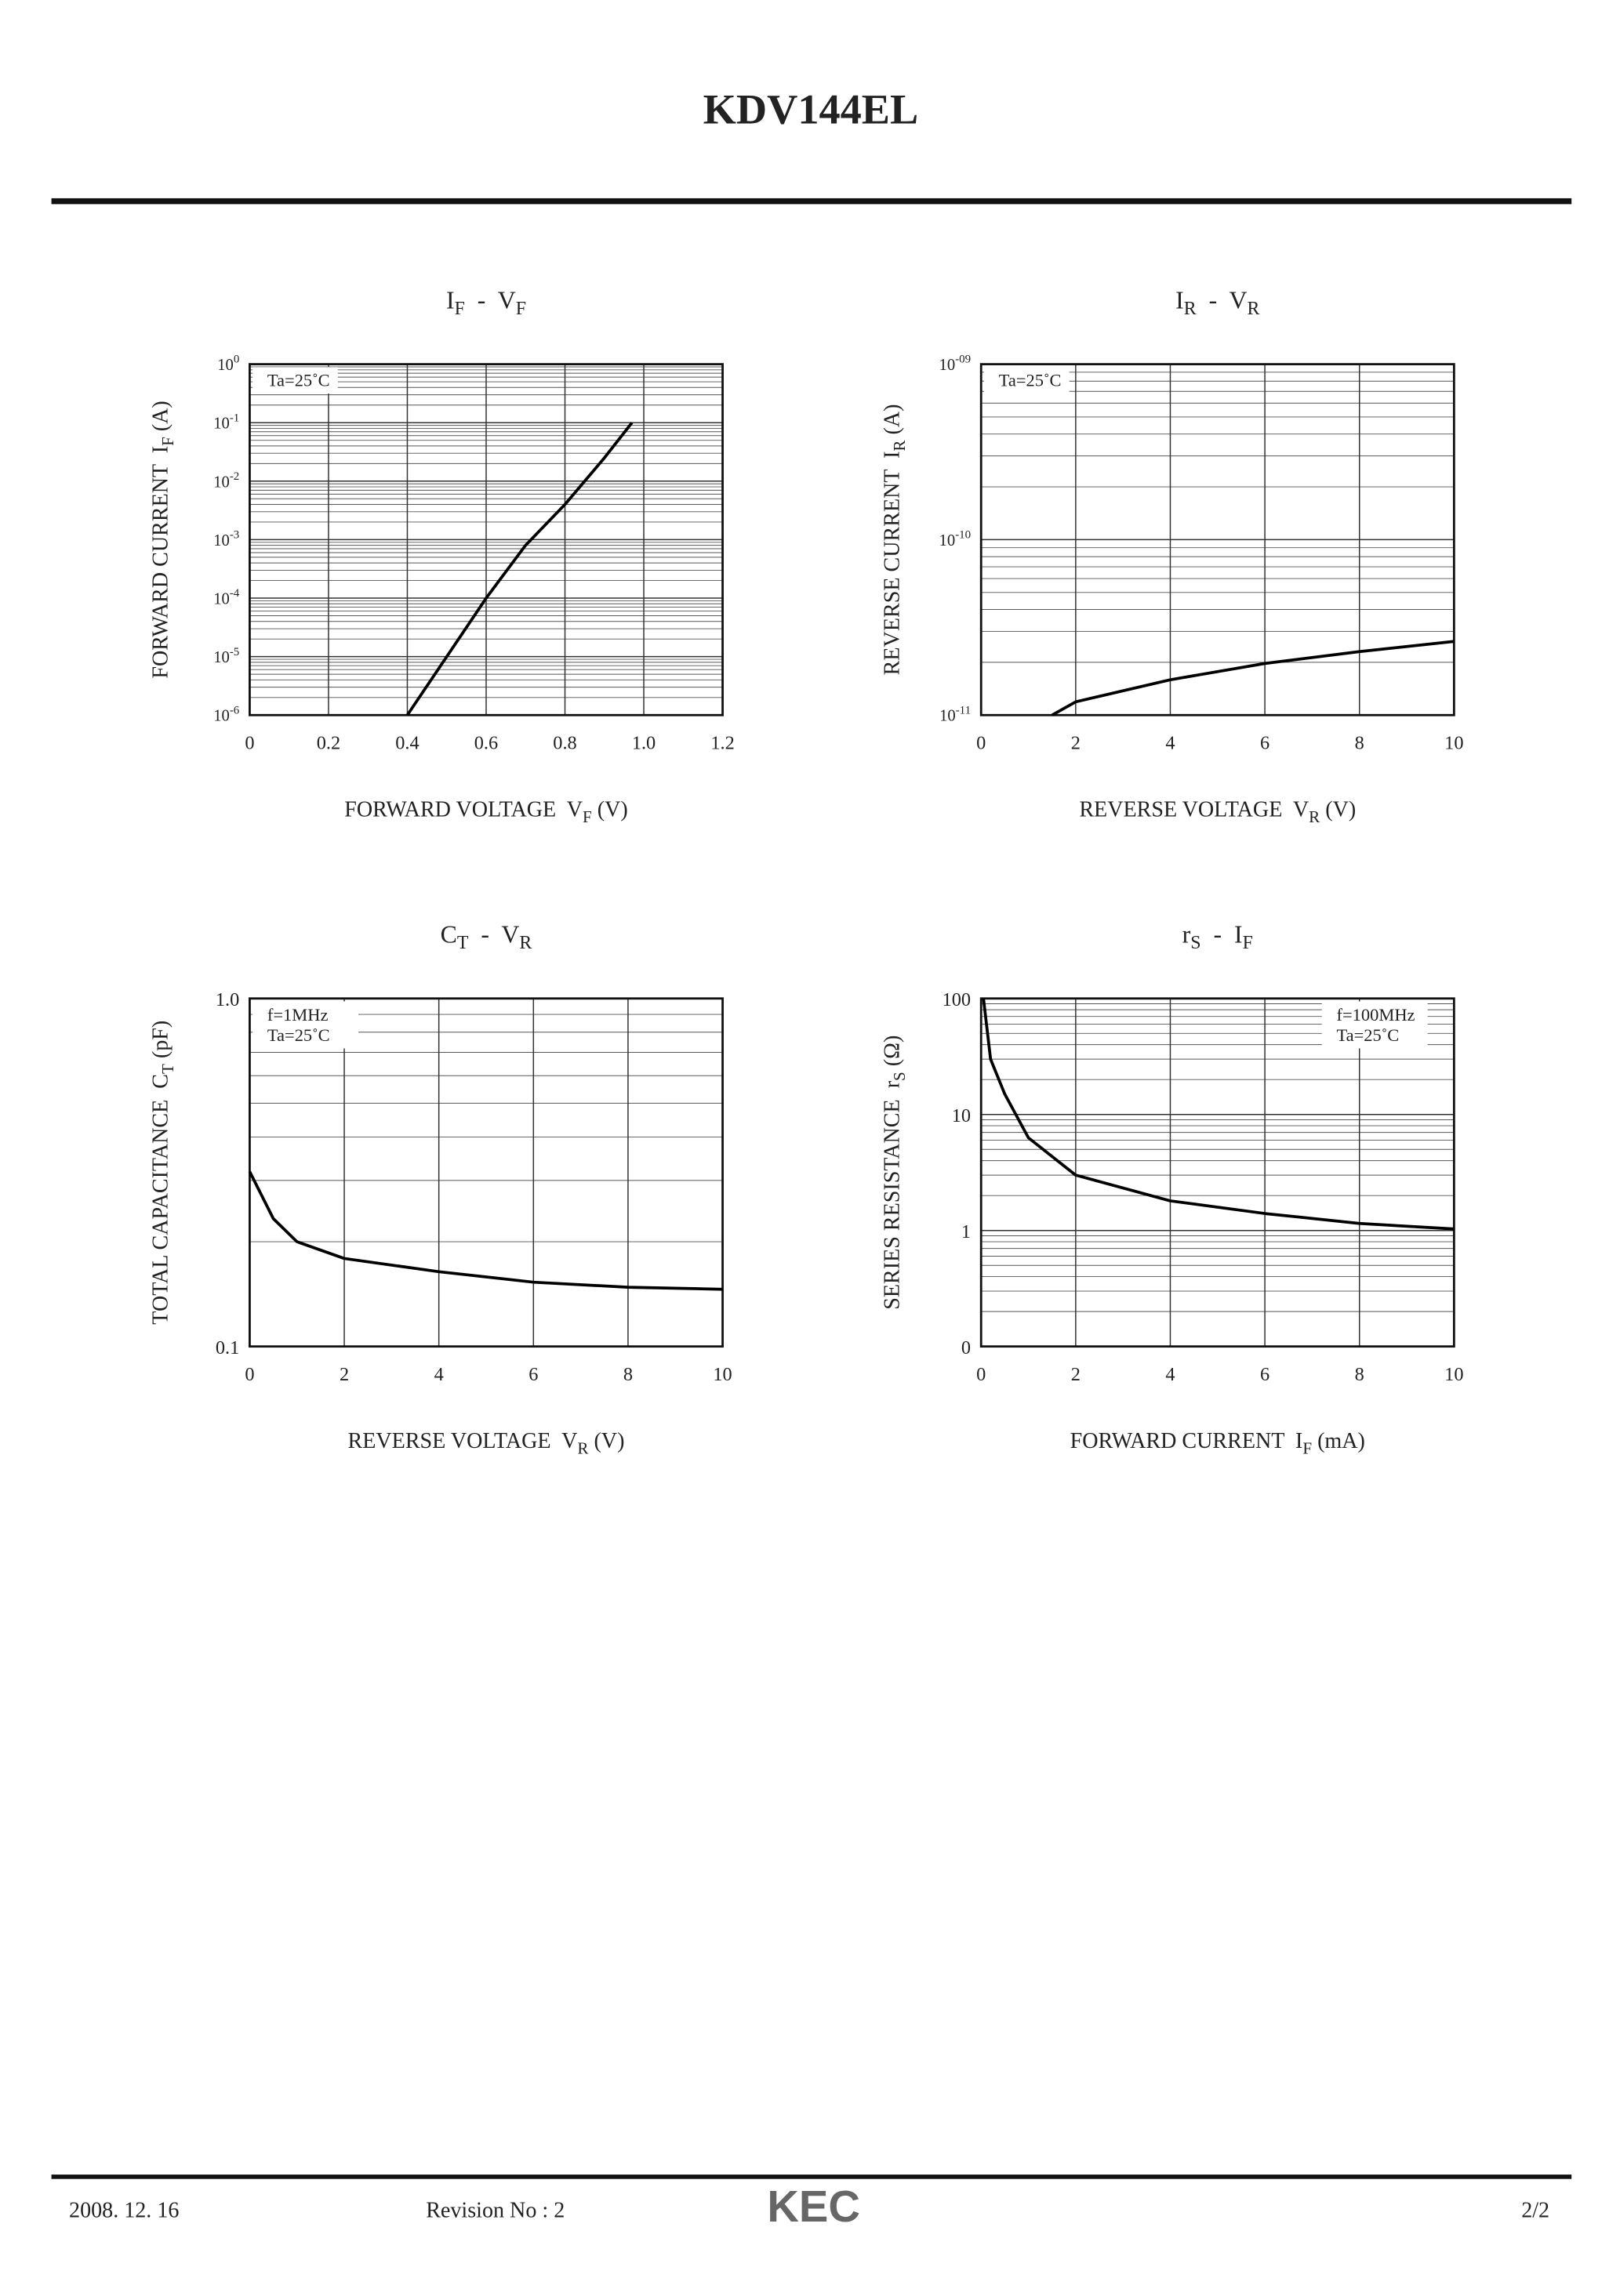  I want to click on x-tick-label: 0.6, so click(486, 742).